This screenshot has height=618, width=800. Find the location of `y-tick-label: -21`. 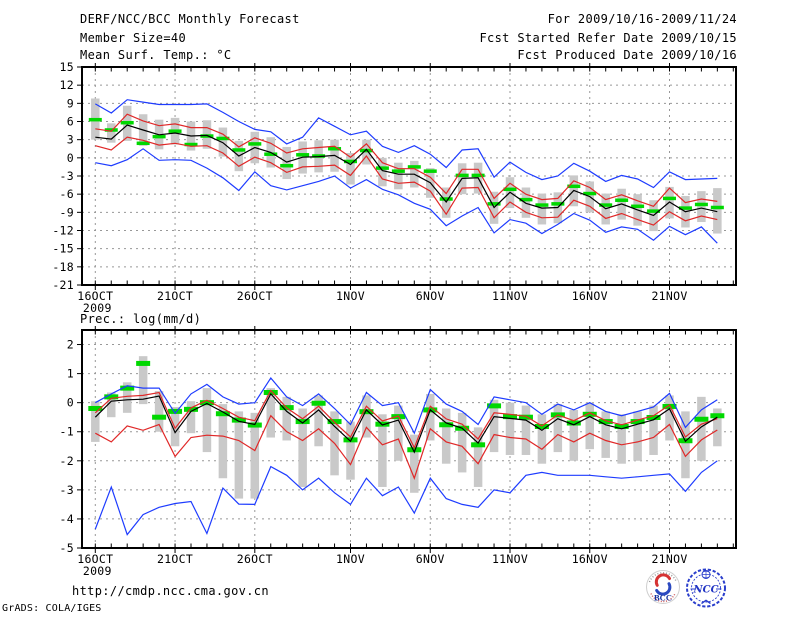

y-tick-label: -21 is located at coordinates (63, 285).